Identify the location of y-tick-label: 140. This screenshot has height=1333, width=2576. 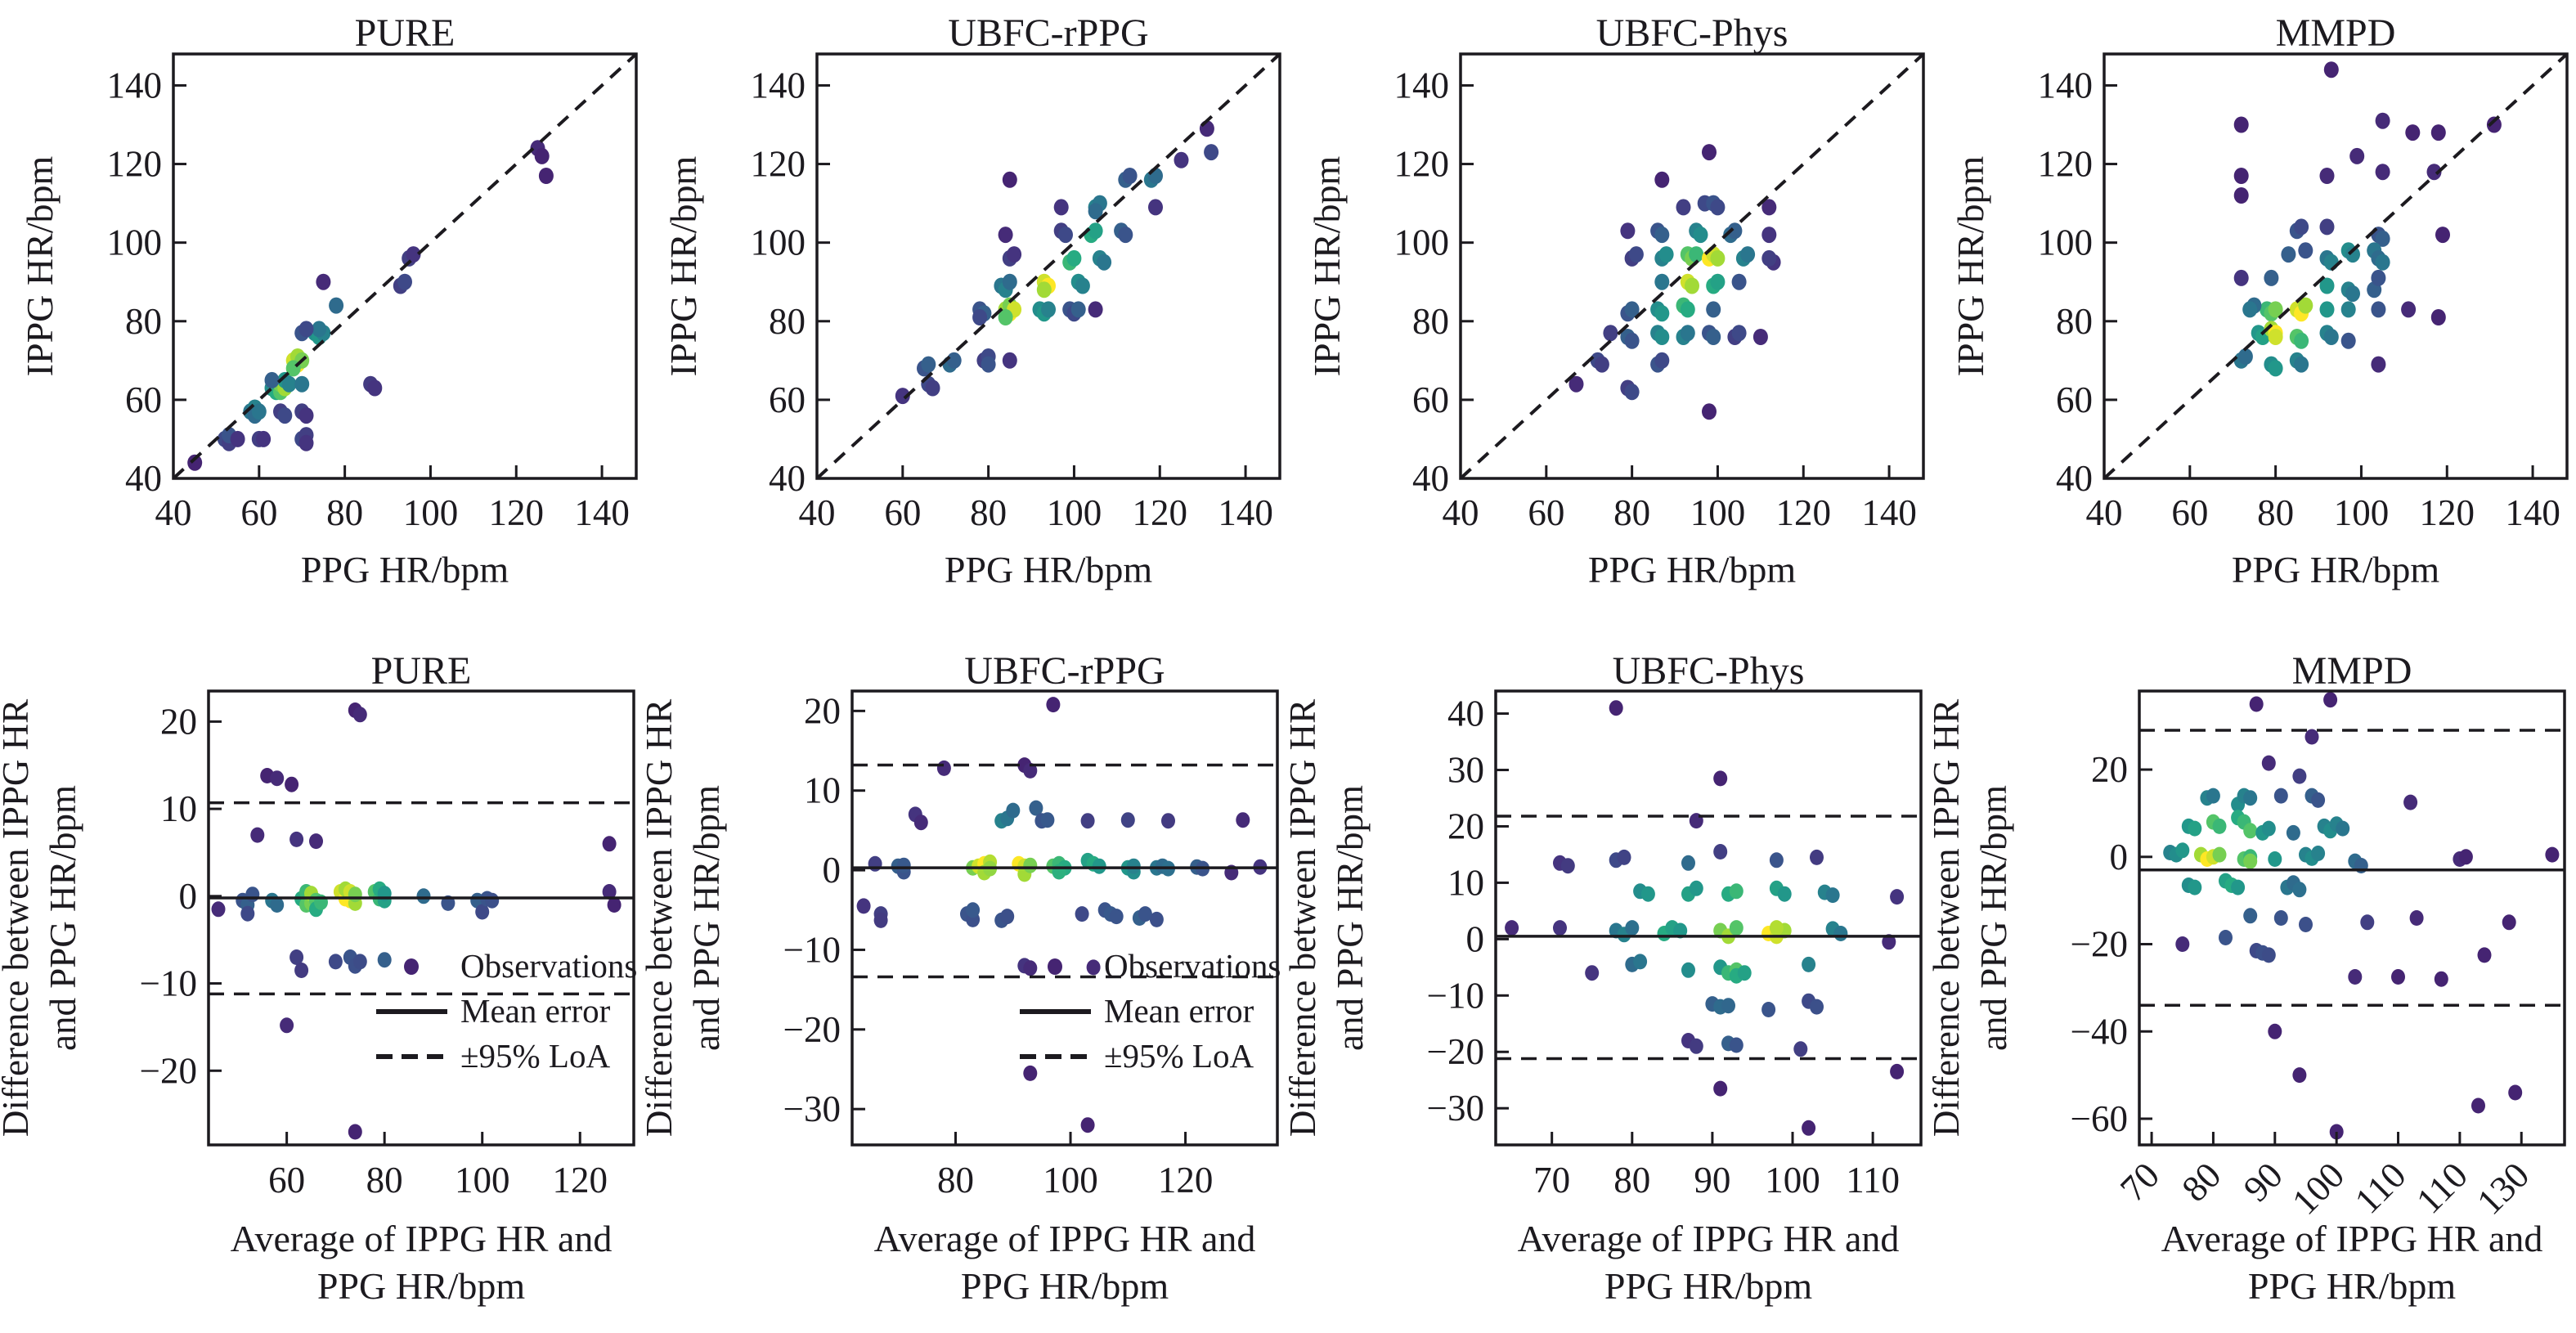
(778, 85).